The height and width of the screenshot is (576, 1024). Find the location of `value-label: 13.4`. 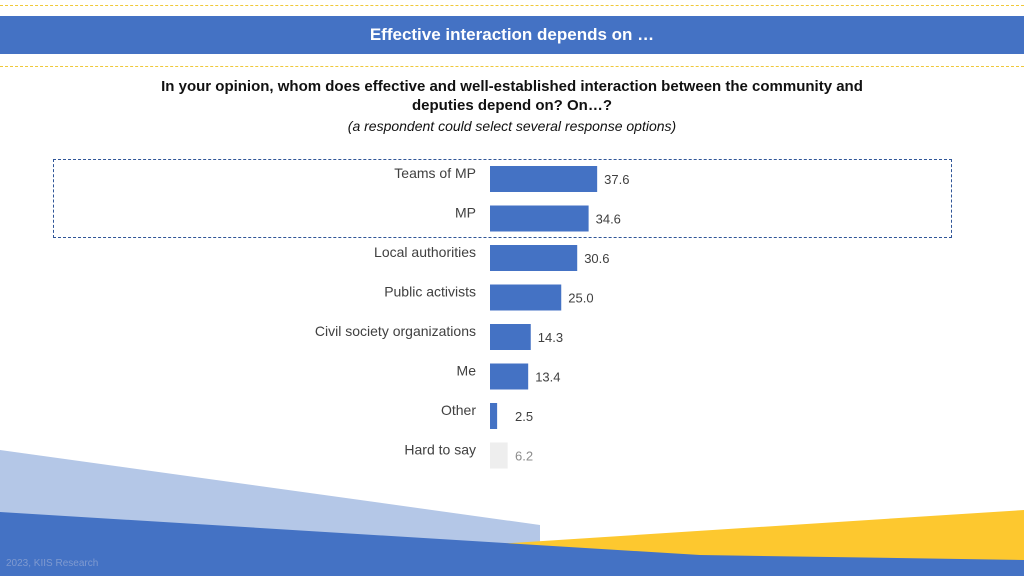

value-label: 13.4 is located at coordinates (547, 377).